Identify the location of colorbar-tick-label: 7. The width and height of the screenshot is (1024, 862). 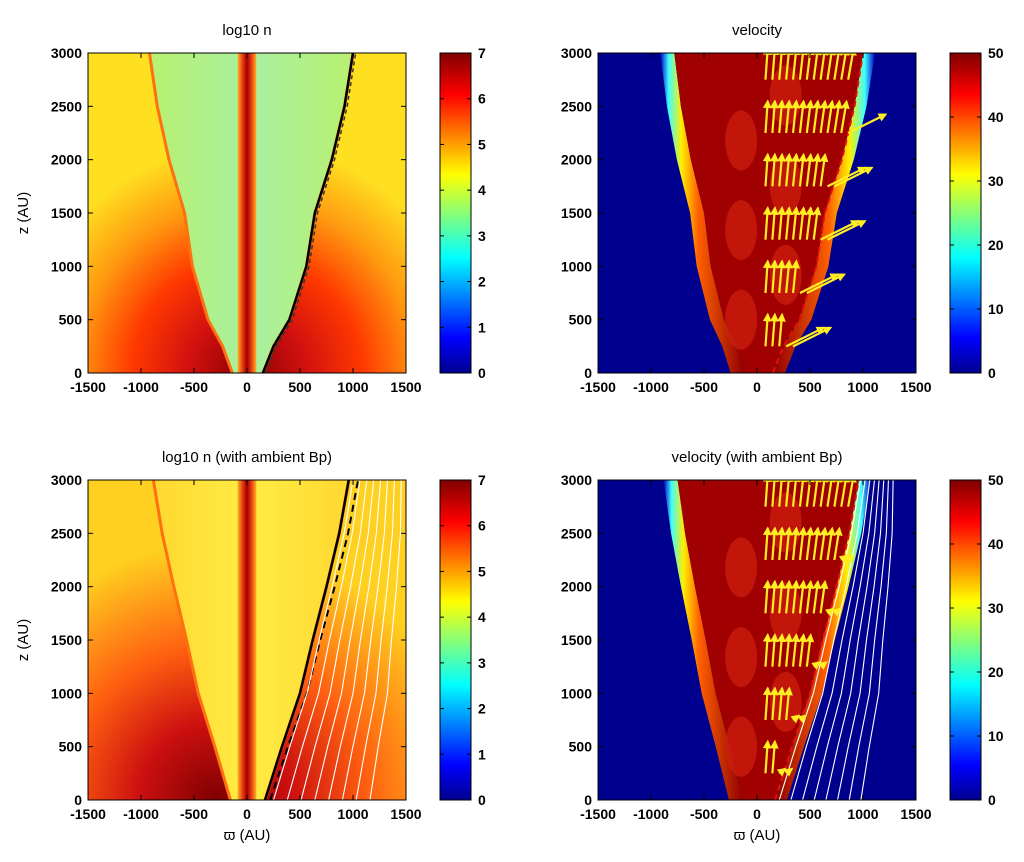
(482, 53).